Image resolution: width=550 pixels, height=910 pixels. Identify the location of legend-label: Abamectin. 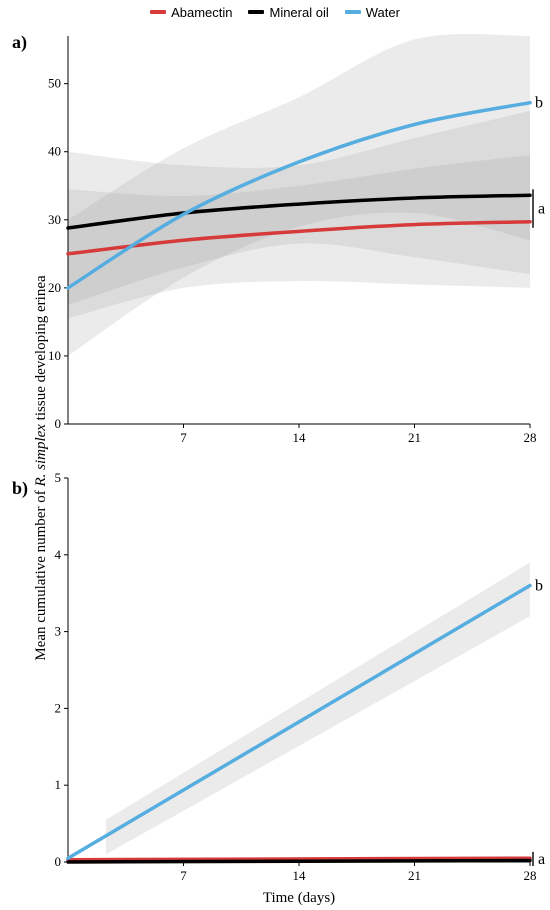
(202, 12).